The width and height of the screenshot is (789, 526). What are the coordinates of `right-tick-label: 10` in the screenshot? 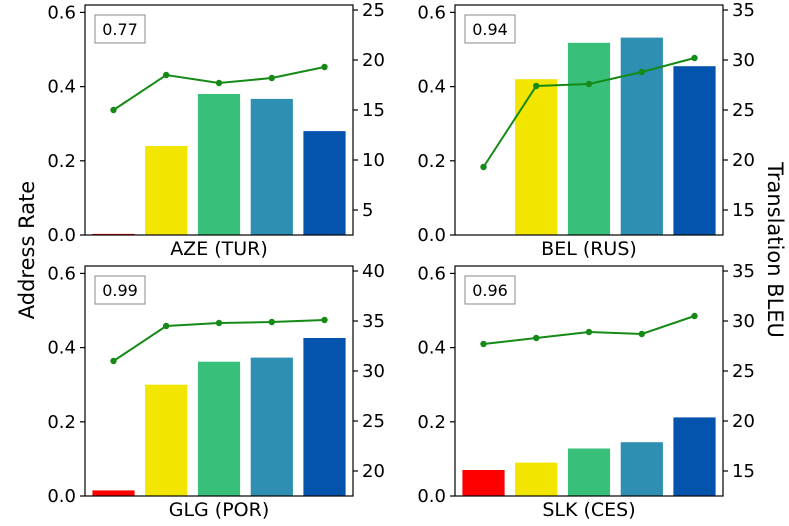 It's located at (373, 160).